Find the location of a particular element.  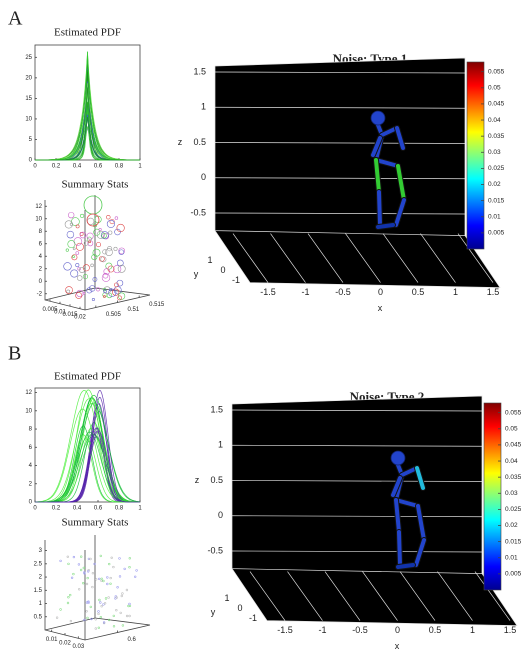

z-tick-label: 0.5 is located at coordinates (199, 142).